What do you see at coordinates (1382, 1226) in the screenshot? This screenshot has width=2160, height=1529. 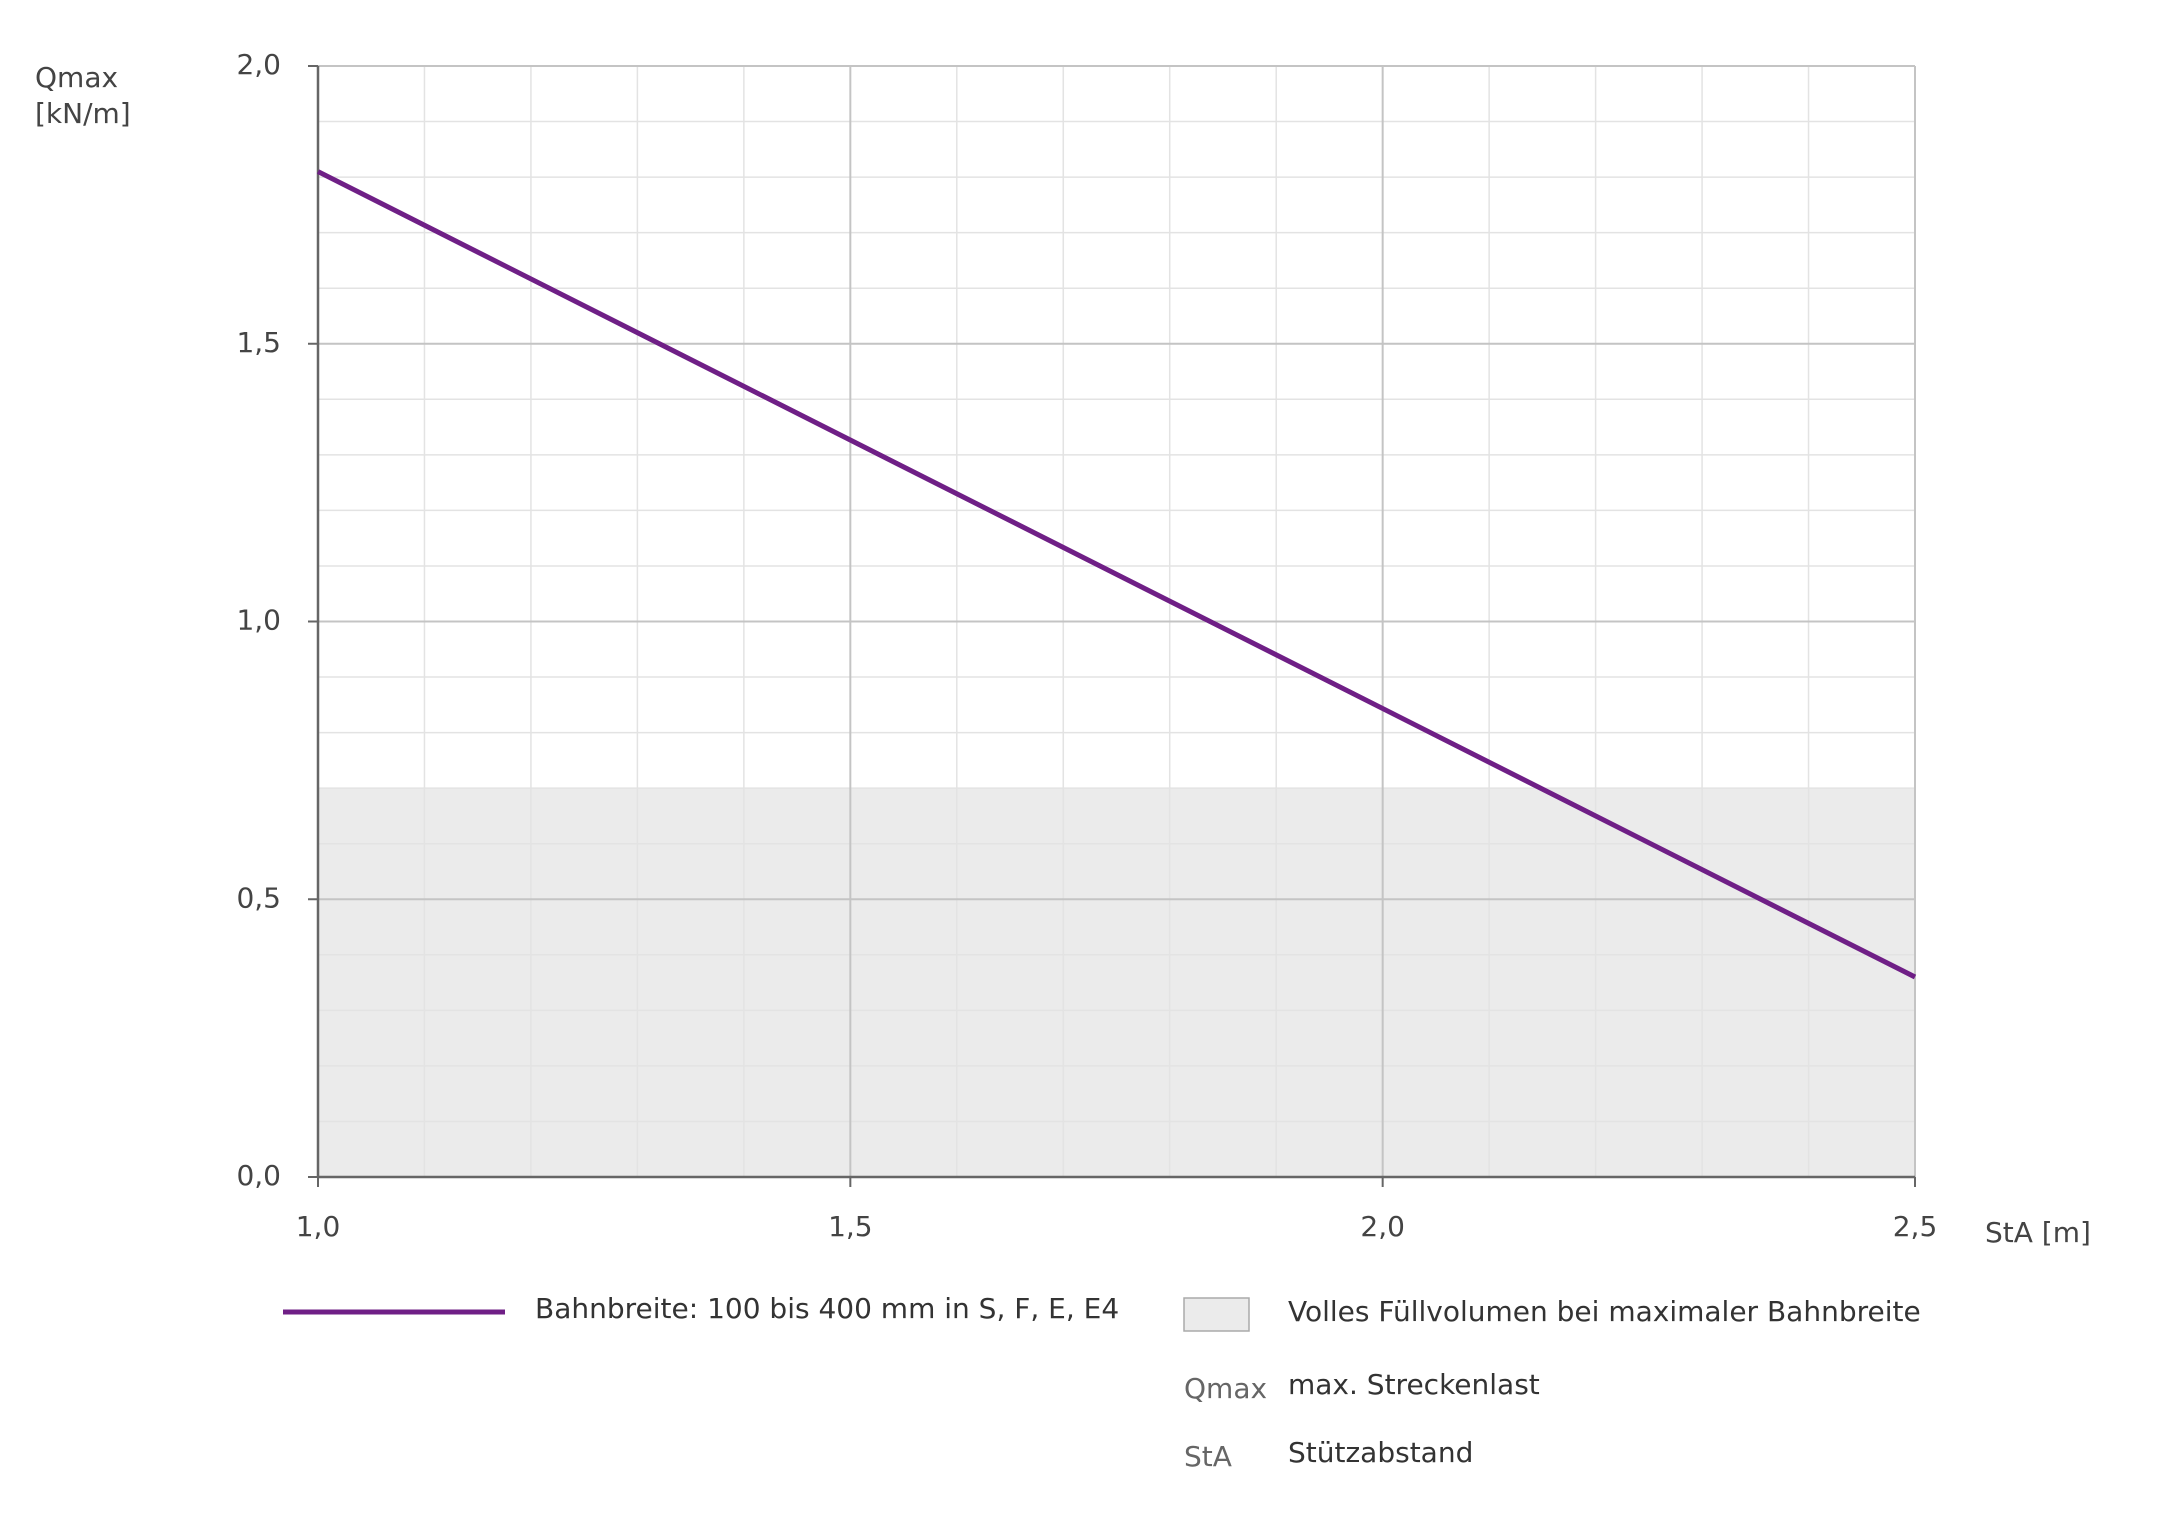 I see `x-tick-label: 2,0` at bounding box center [1382, 1226].